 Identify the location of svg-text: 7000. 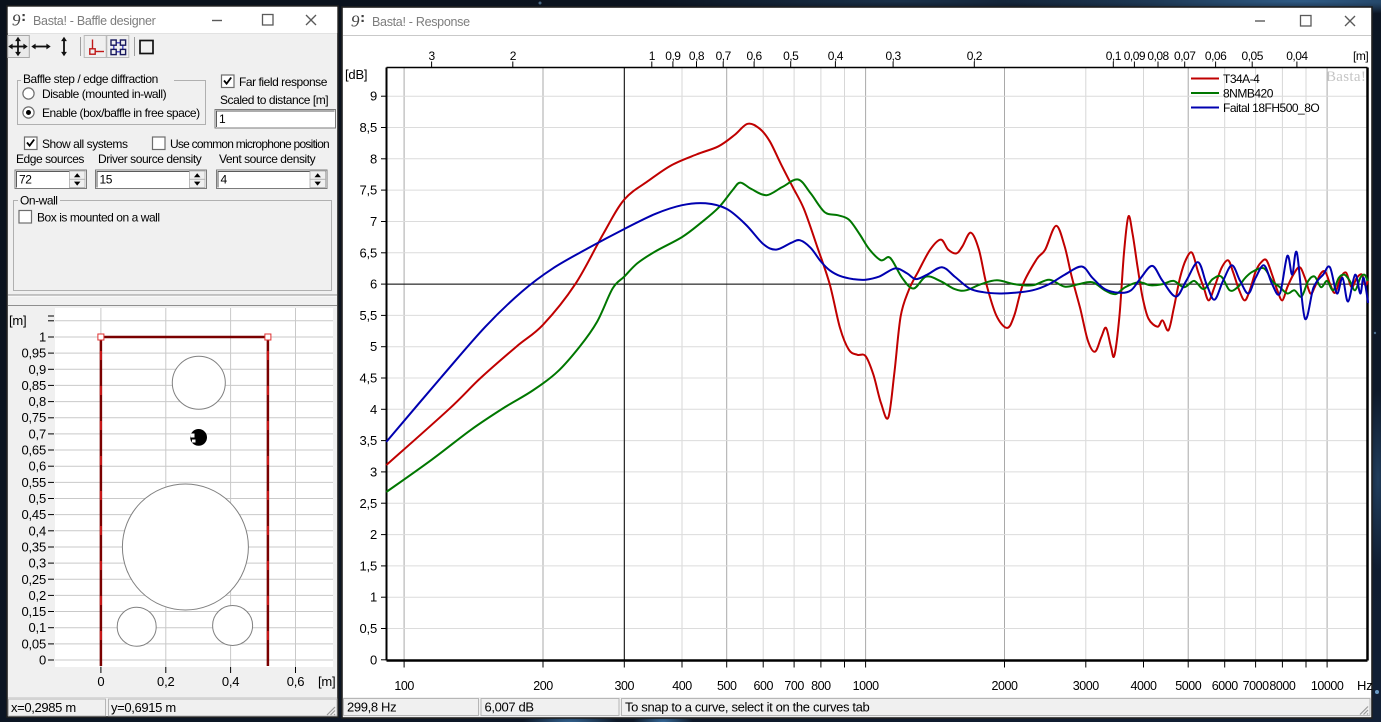
(1256, 686).